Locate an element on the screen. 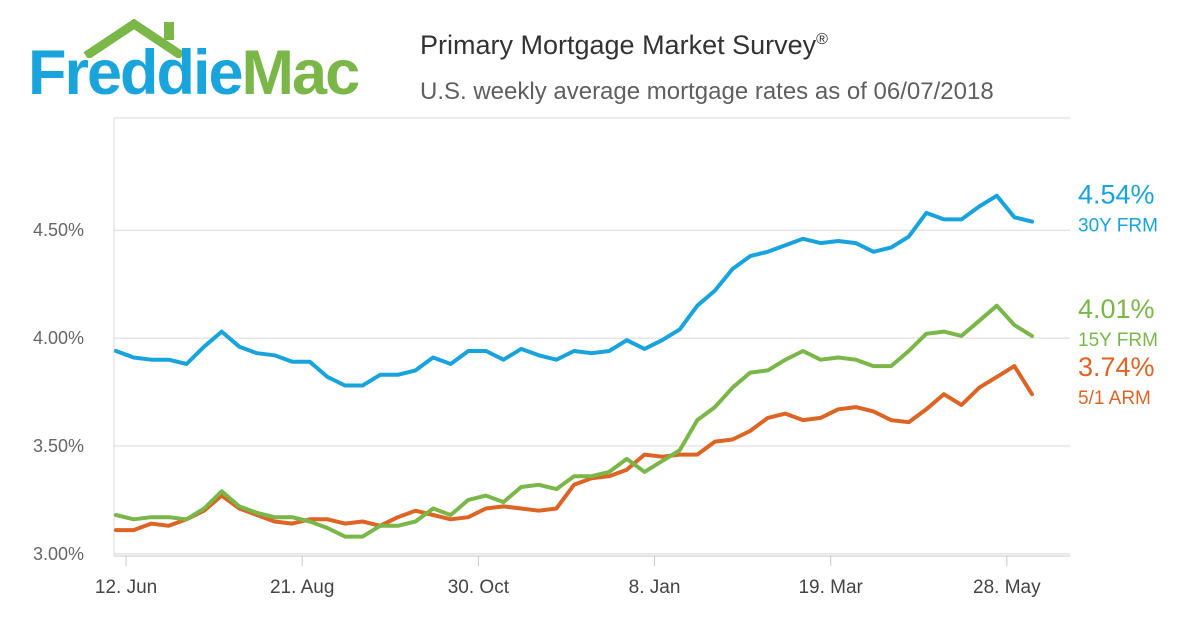 This screenshot has width=1200, height=630. chart-title-text: Primary Mortgage Market Survey is located at coordinates (618, 45).